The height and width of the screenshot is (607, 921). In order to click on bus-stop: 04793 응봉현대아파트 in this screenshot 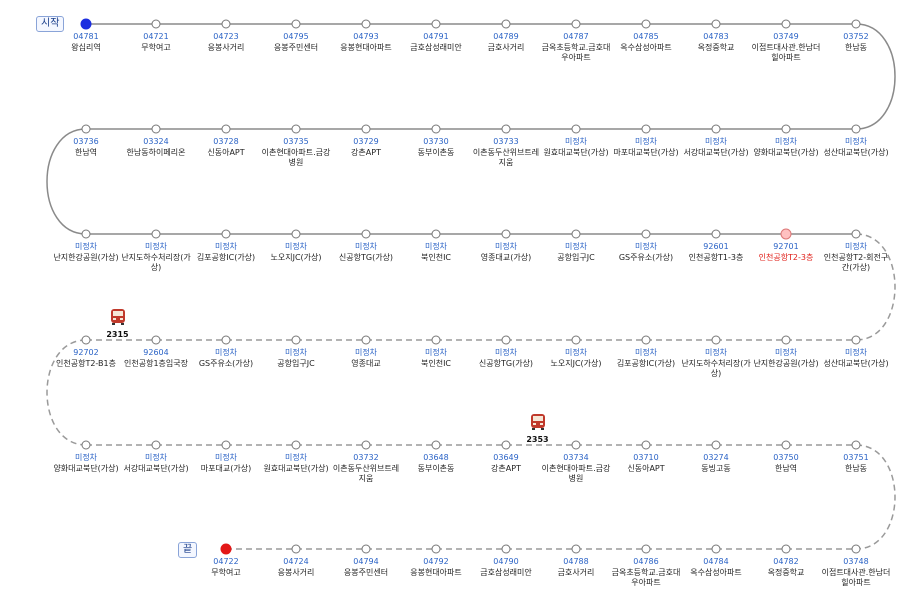, I will do `click(366, 42)`.